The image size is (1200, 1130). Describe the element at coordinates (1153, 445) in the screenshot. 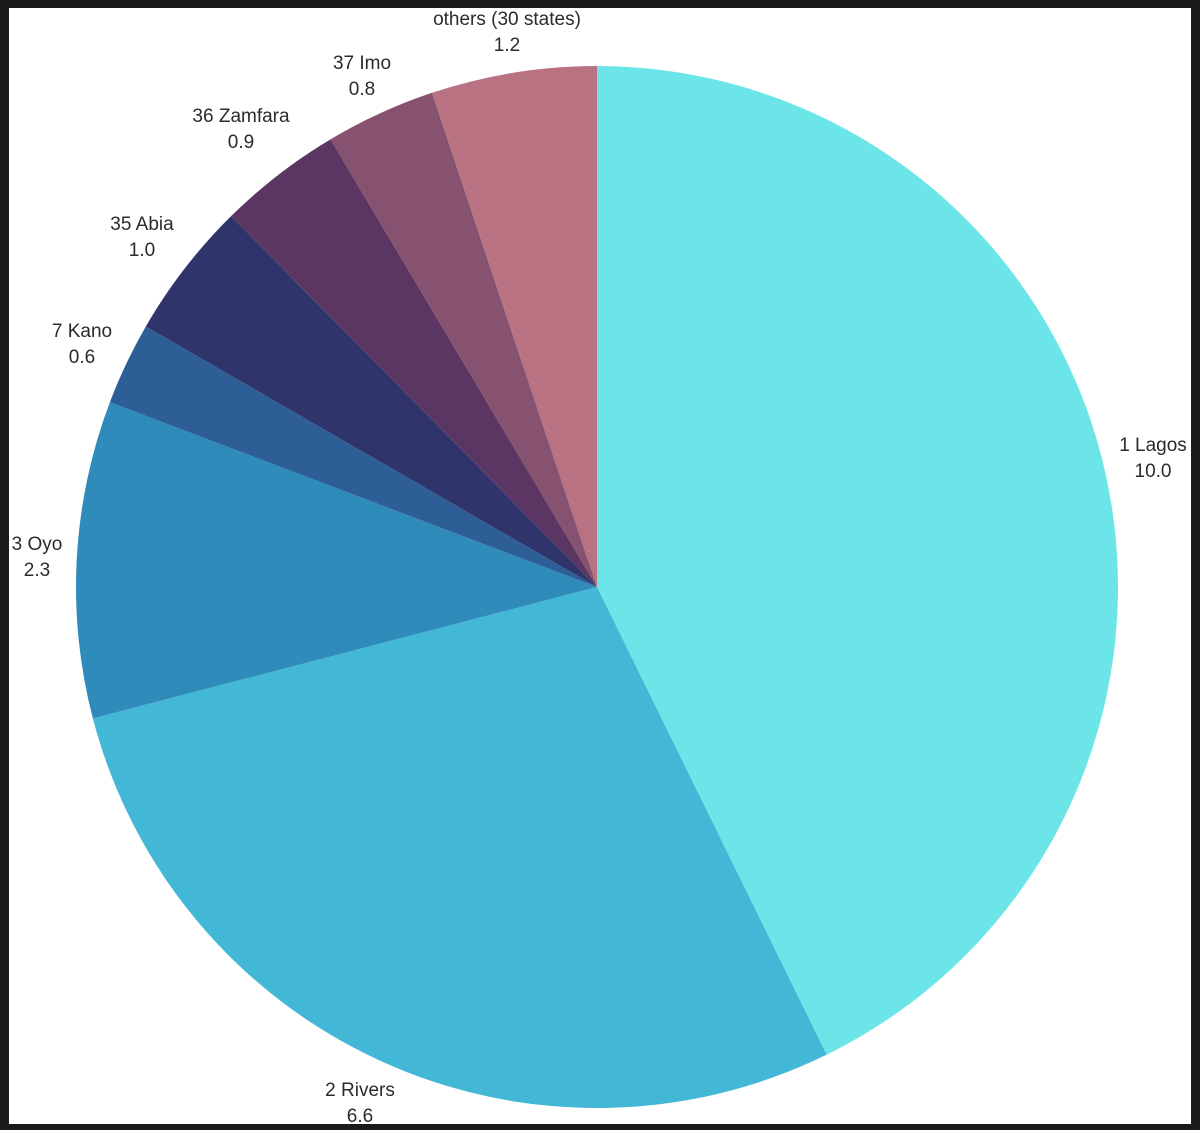

I see `slice-label-1-lagos: 1 Lagos` at that location.